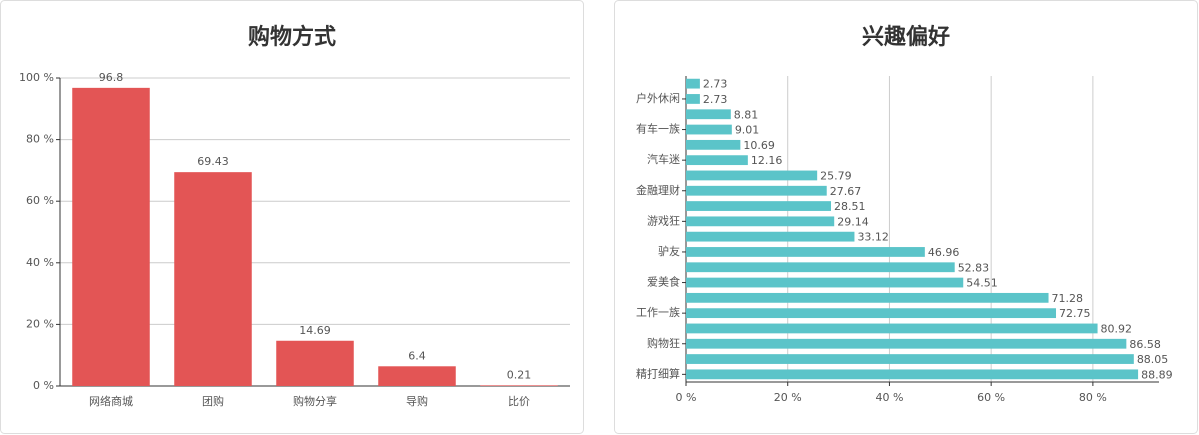  Describe the element at coordinates (1075, 313) in the screenshot. I see `data-label: 72.75` at that location.